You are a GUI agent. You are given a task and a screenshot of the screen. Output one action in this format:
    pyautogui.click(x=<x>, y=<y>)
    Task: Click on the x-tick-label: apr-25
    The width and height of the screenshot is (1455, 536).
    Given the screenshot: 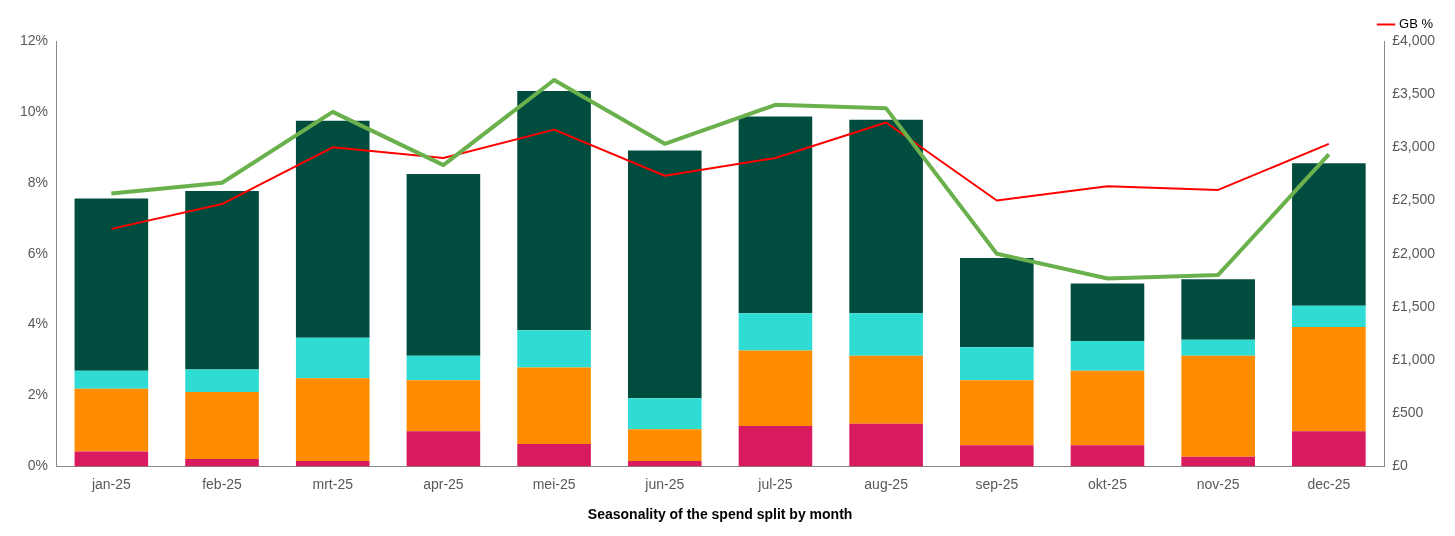 What is the action you would take?
    pyautogui.click(x=443, y=483)
    